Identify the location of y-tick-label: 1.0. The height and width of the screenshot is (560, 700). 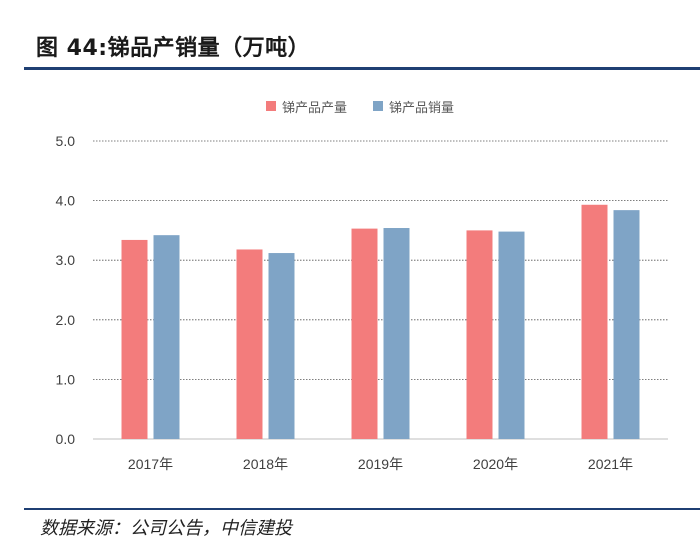
(66, 379).